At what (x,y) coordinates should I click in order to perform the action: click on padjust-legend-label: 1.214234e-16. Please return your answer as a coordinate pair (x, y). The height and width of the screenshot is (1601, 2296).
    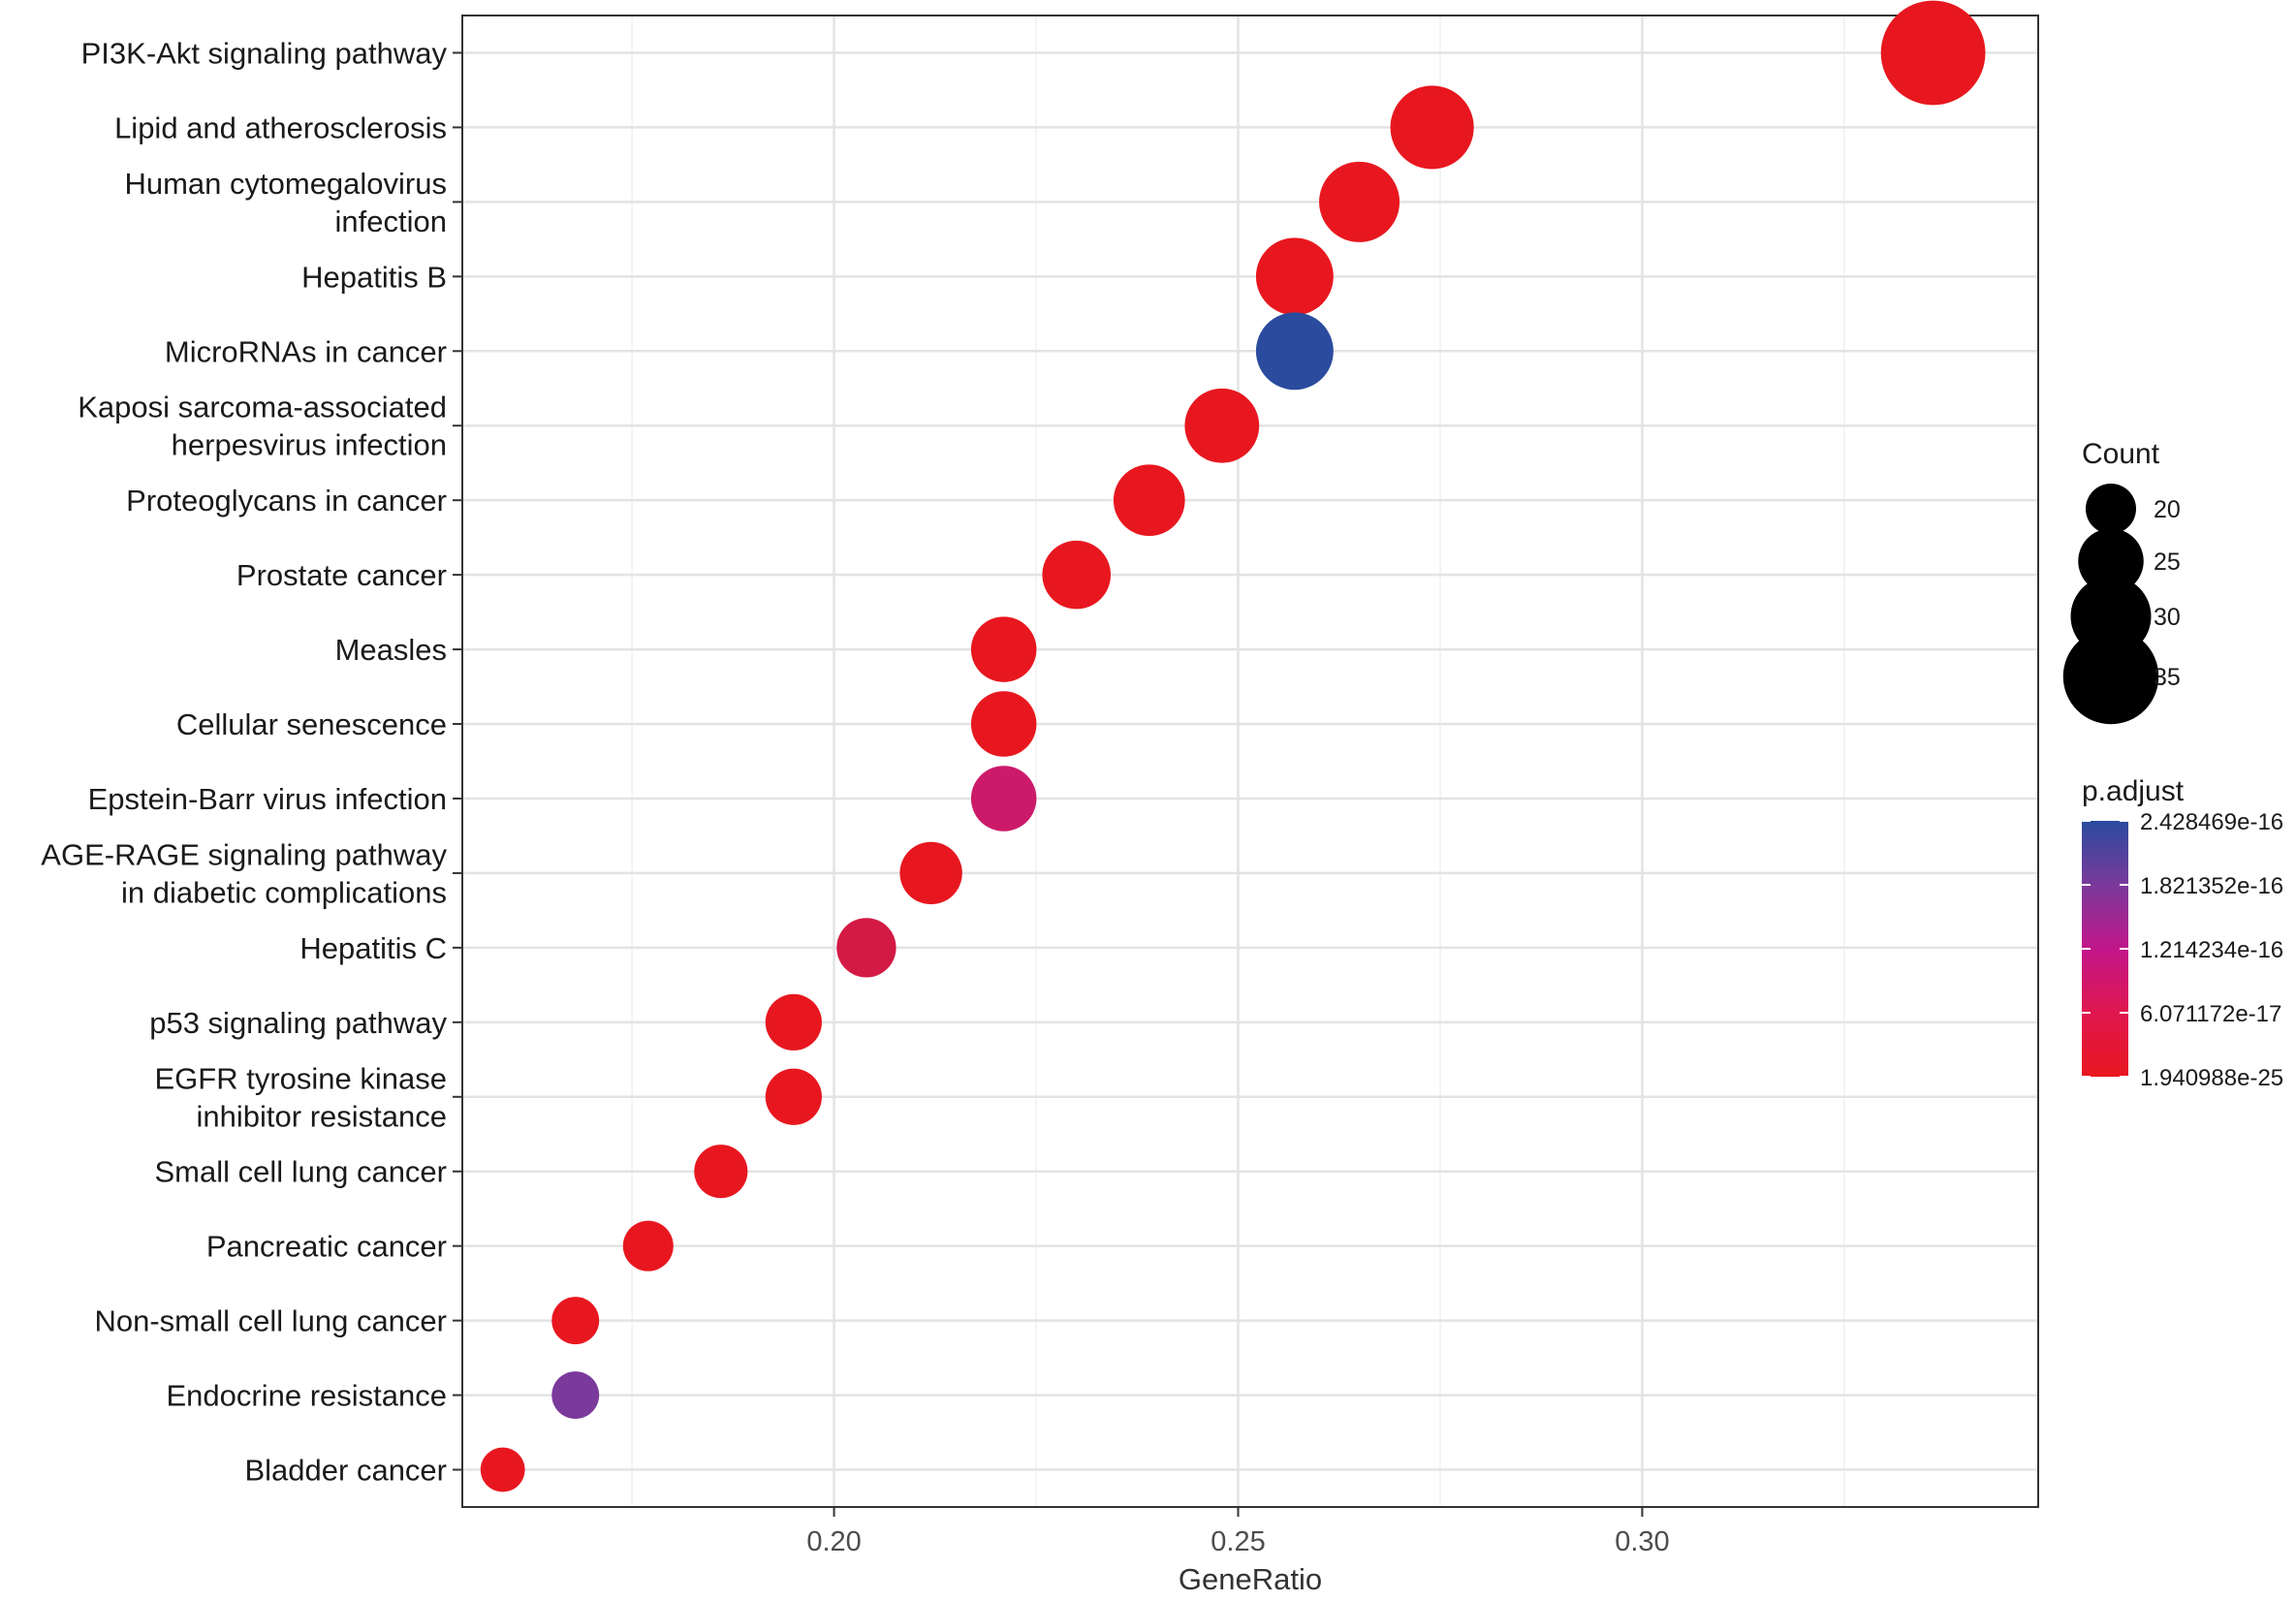
    Looking at the image, I should click on (2211, 950).